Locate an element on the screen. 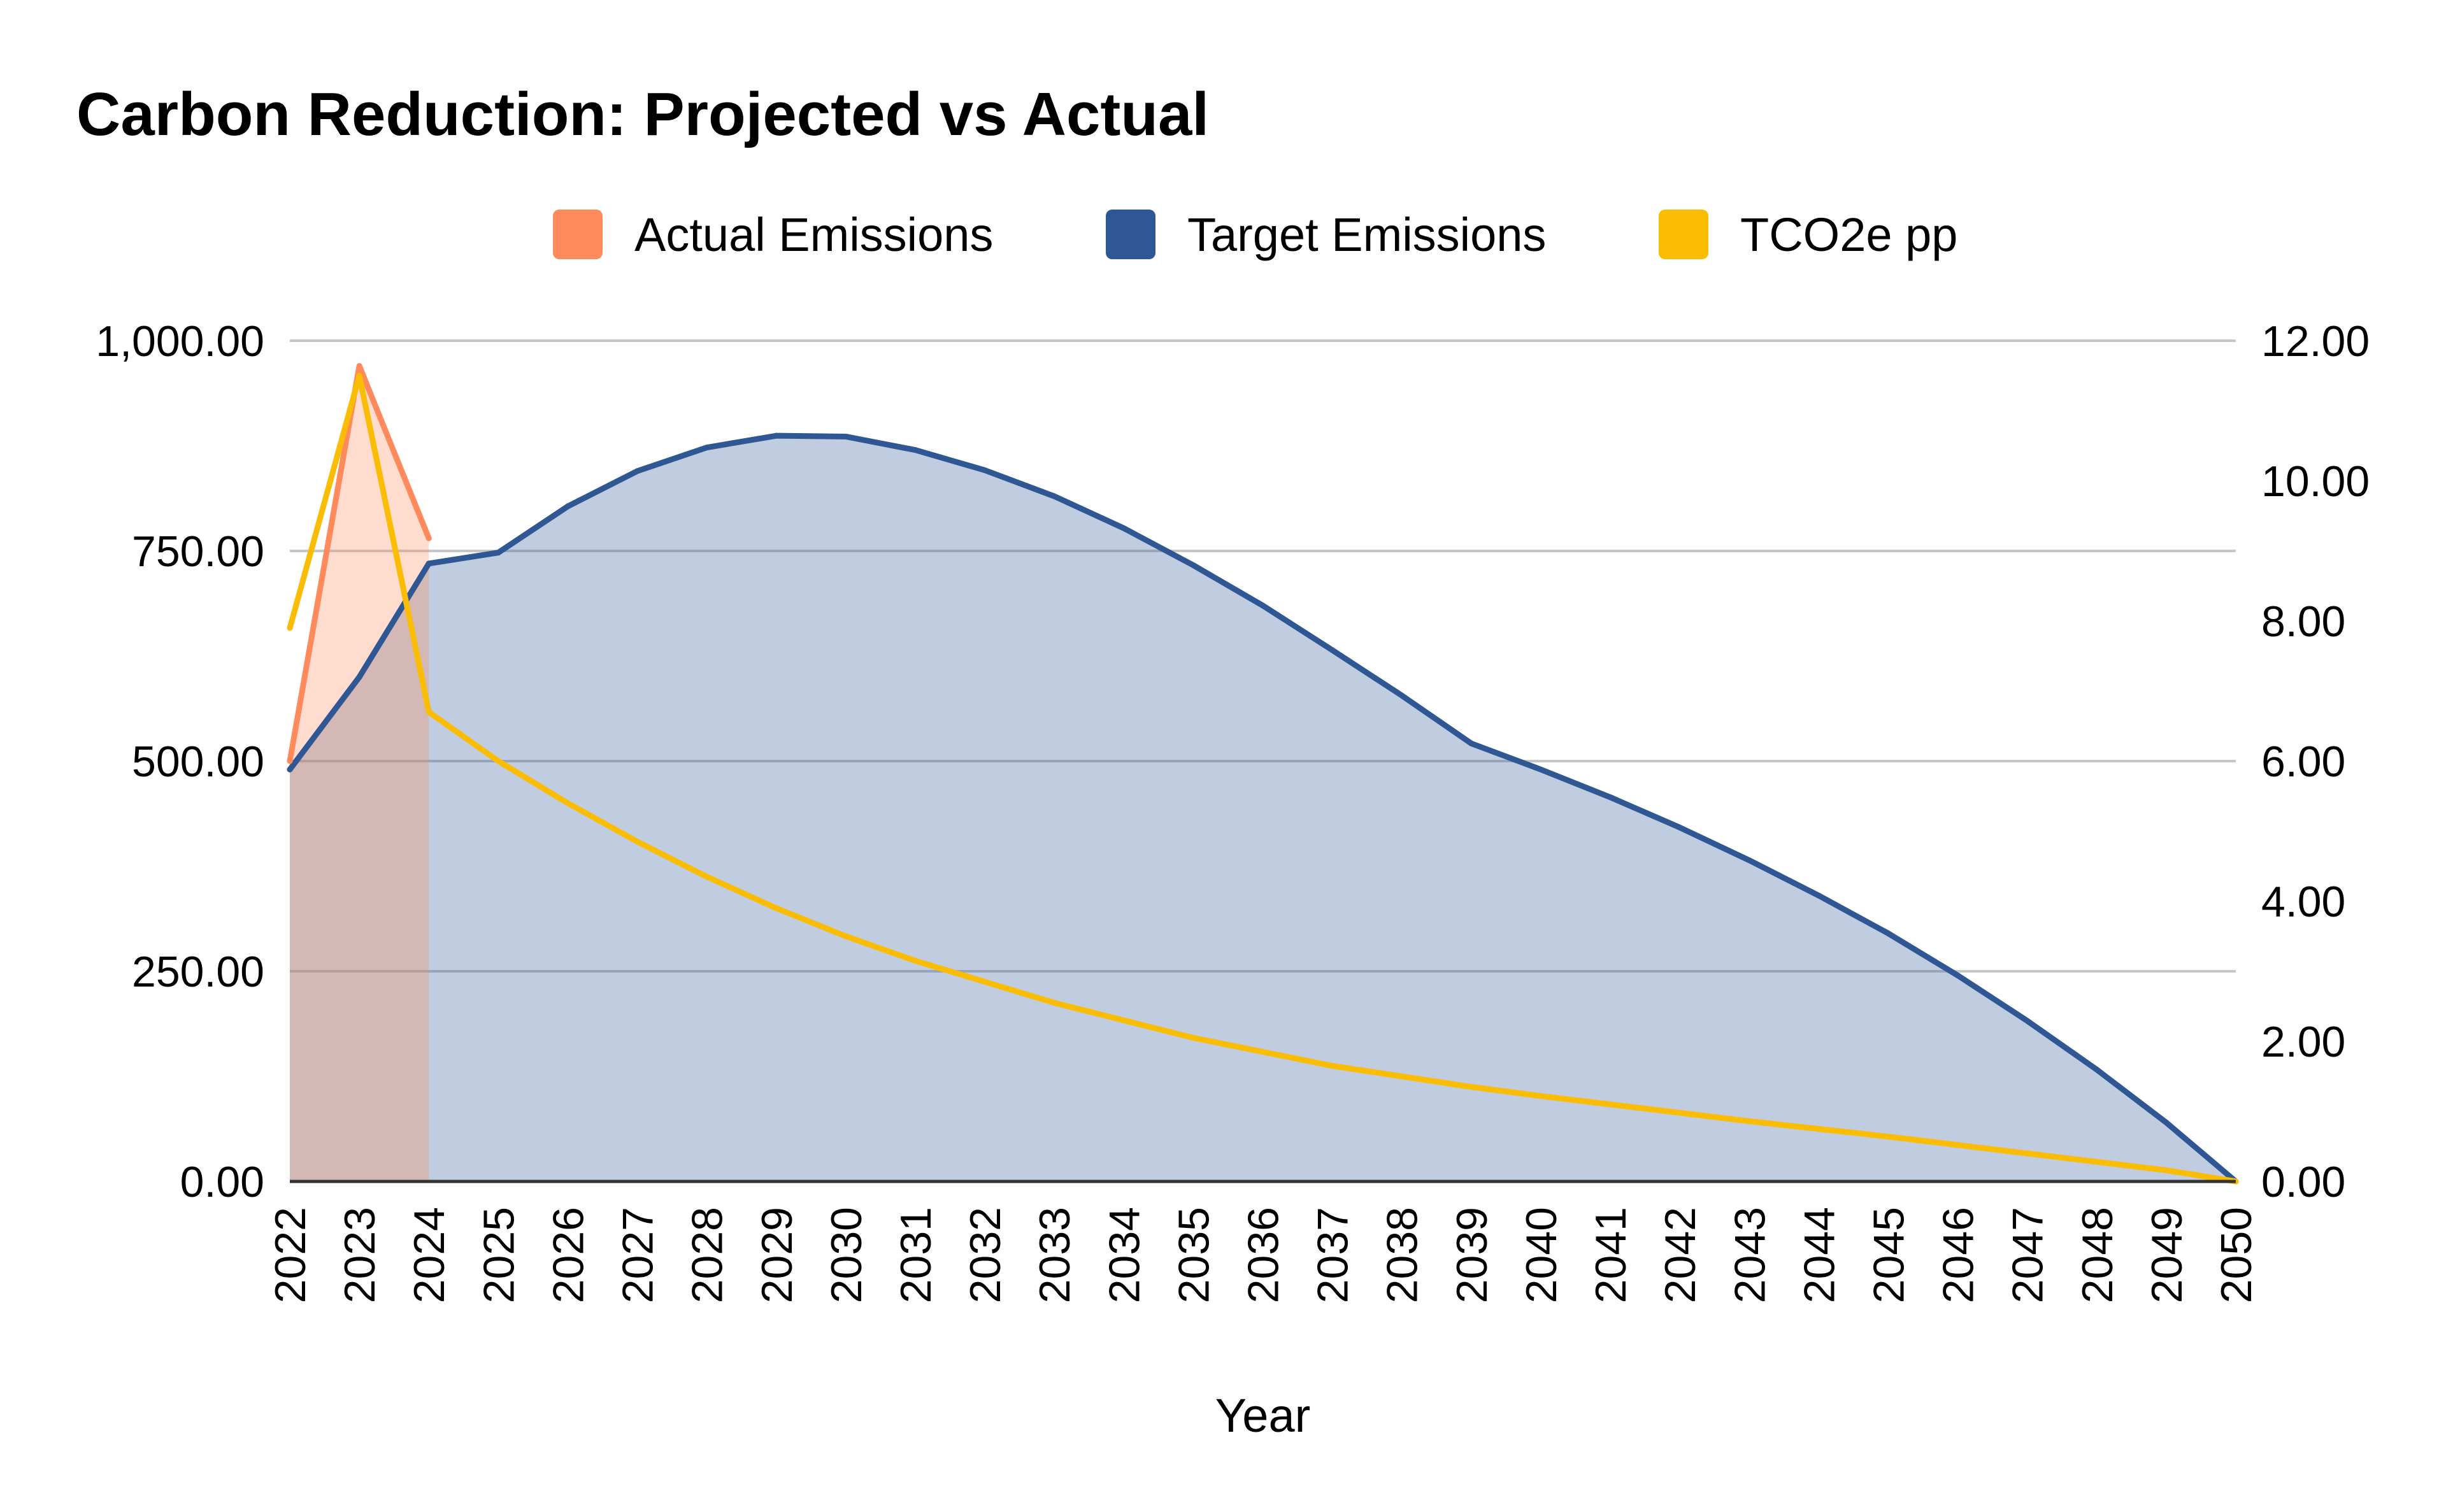 Image resolution: width=2446 pixels, height=1512 pixels. x-tick-label: 2027 is located at coordinates (638, 1255).